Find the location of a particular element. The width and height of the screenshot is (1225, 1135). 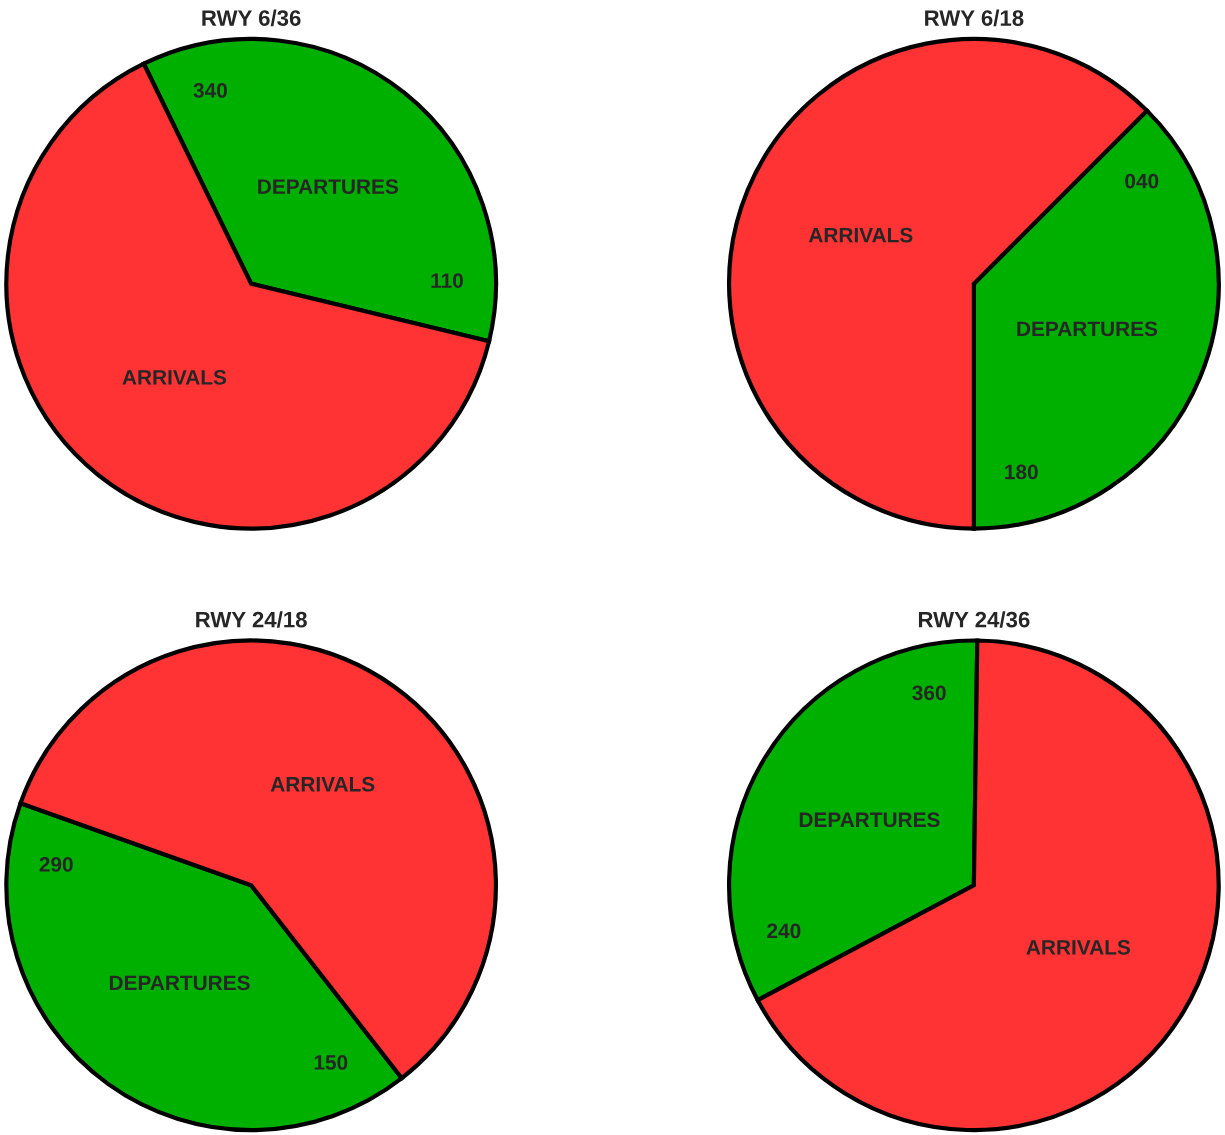

text: 290 is located at coordinates (56, 864).